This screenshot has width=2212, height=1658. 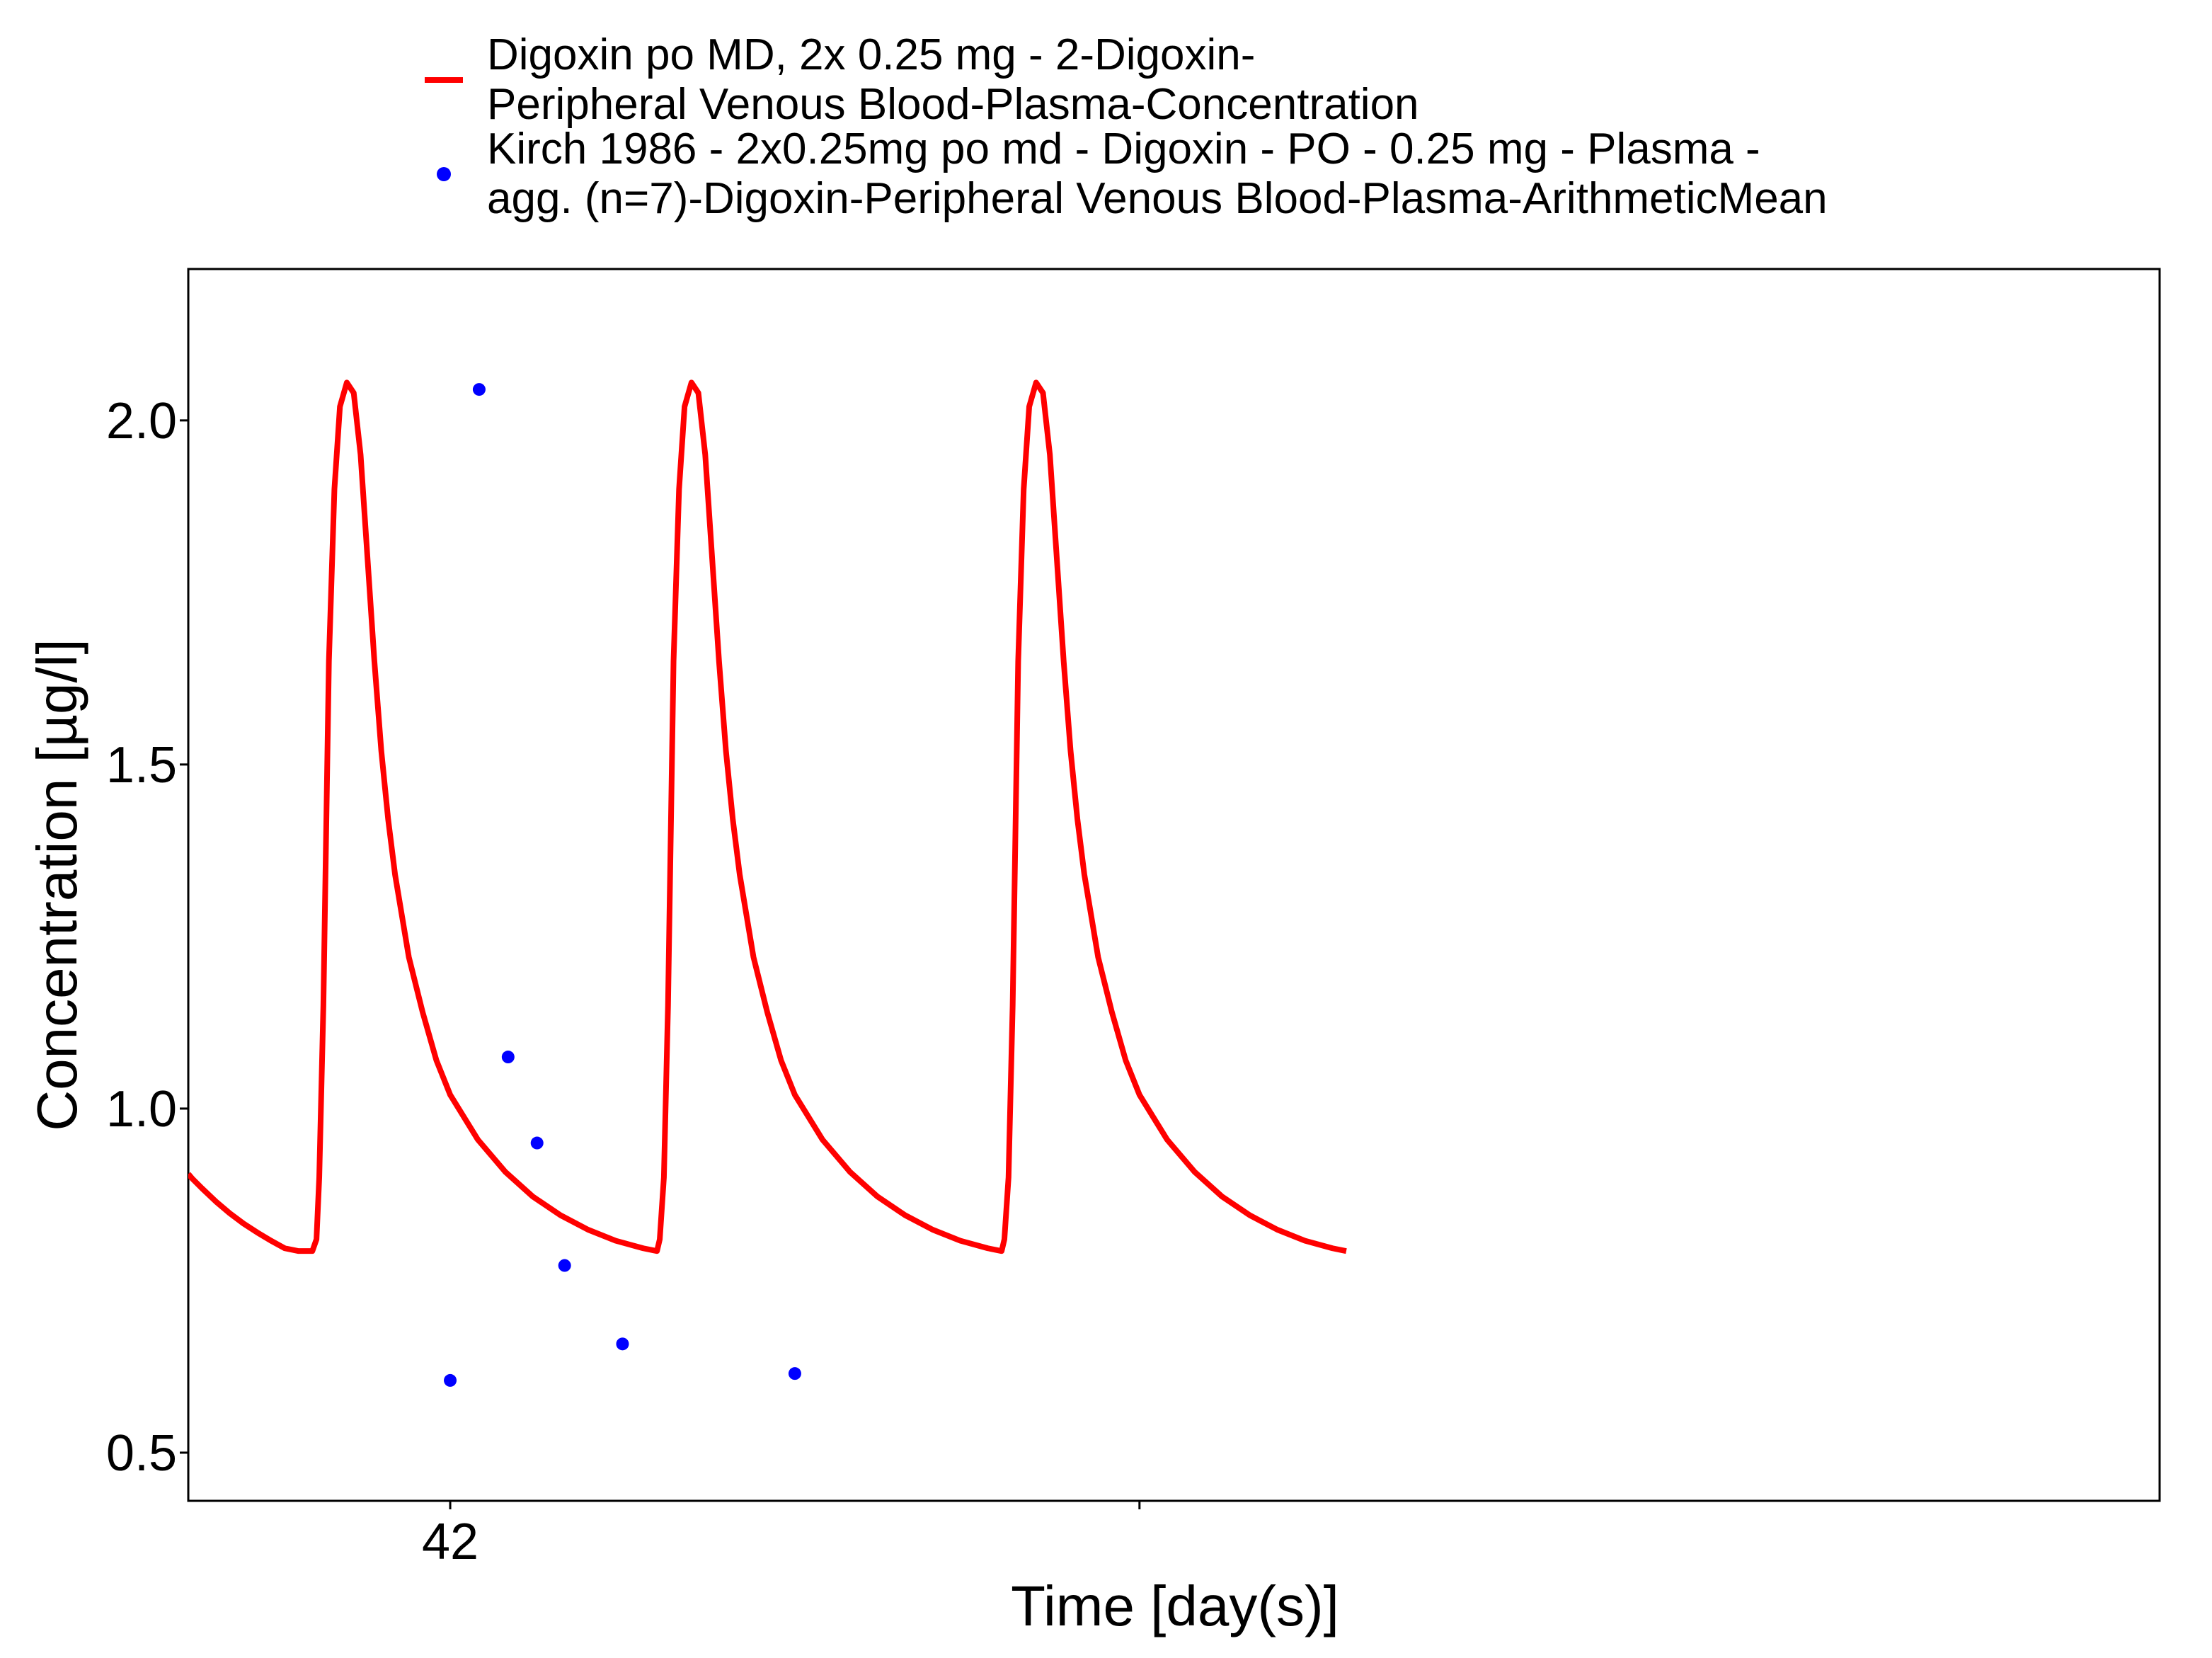 What do you see at coordinates (141, 421) in the screenshot?
I see `y-tick-label: 2.0` at bounding box center [141, 421].